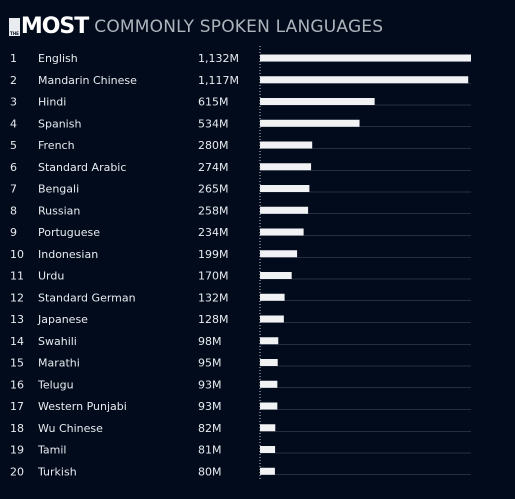 The width and height of the screenshot is (515, 499). What do you see at coordinates (58, 189) in the screenshot?
I see `language-label: Bengali` at bounding box center [58, 189].